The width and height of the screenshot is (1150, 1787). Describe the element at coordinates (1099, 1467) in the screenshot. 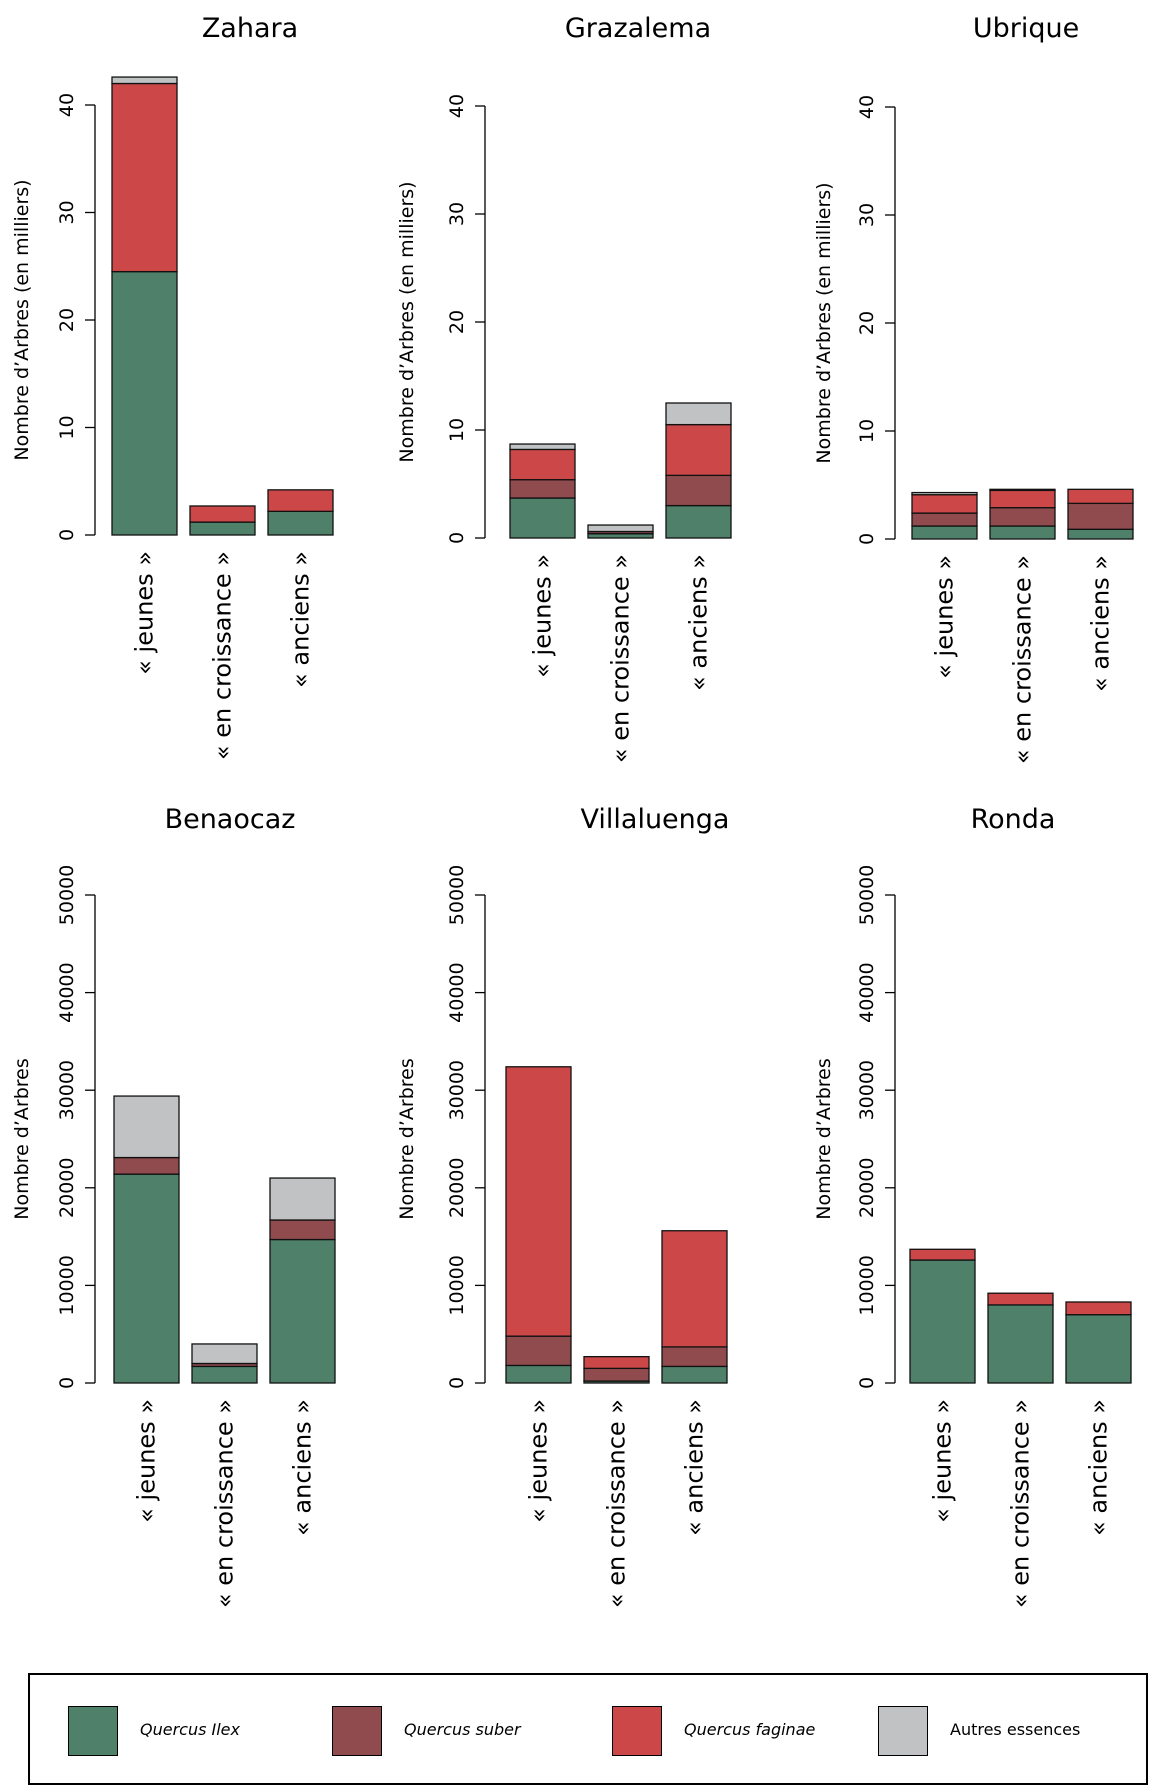

I see `x-tick-label-ronda: « anciens »` at that location.